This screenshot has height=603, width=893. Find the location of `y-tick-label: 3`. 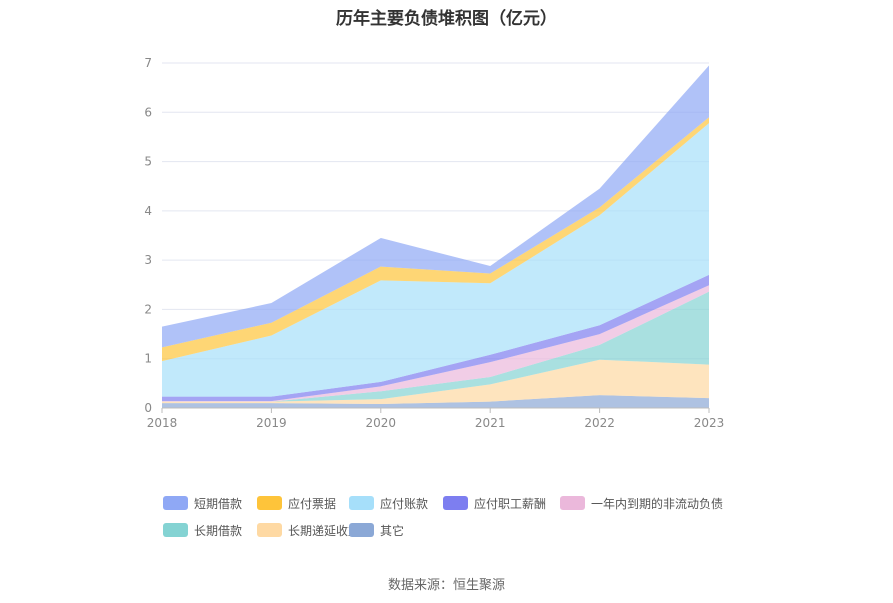

y-tick-label: 3 is located at coordinates (148, 260).